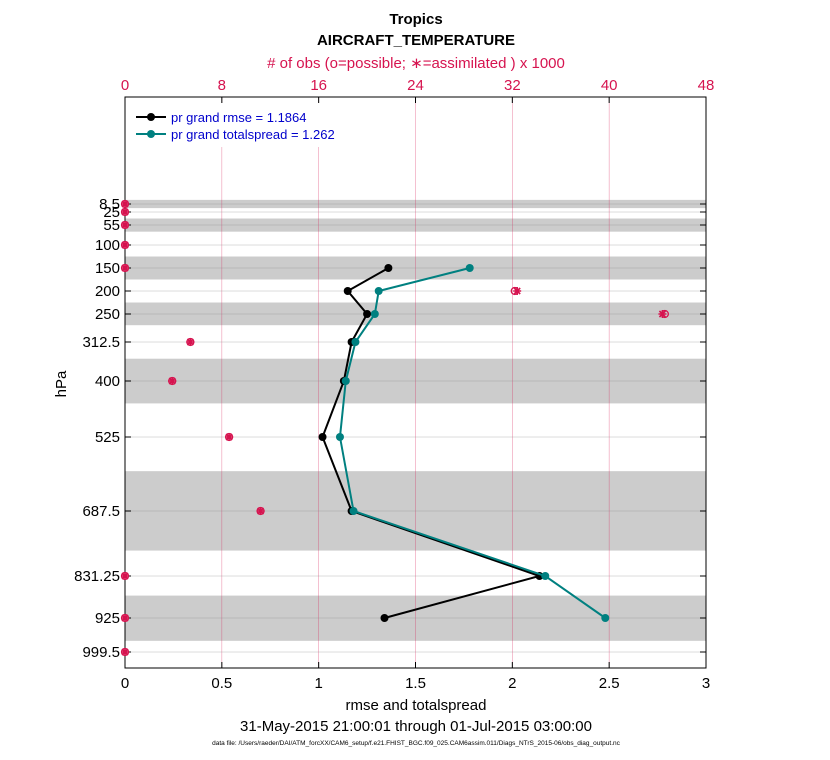 The width and height of the screenshot is (830, 760). Describe the element at coordinates (609, 683) in the screenshot. I see `x-tick-label: 2.5` at that location.